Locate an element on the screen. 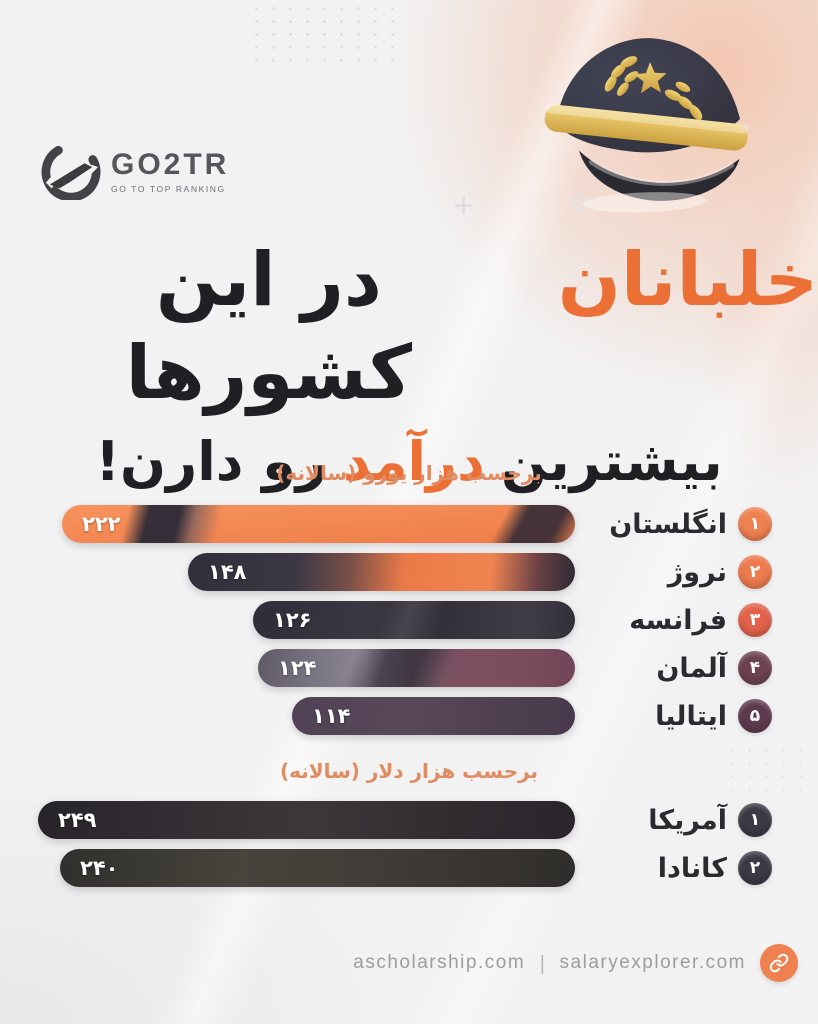 The width and height of the screenshot is (818, 1024). bar-value: ۱۱۴ is located at coordinates (331, 716).